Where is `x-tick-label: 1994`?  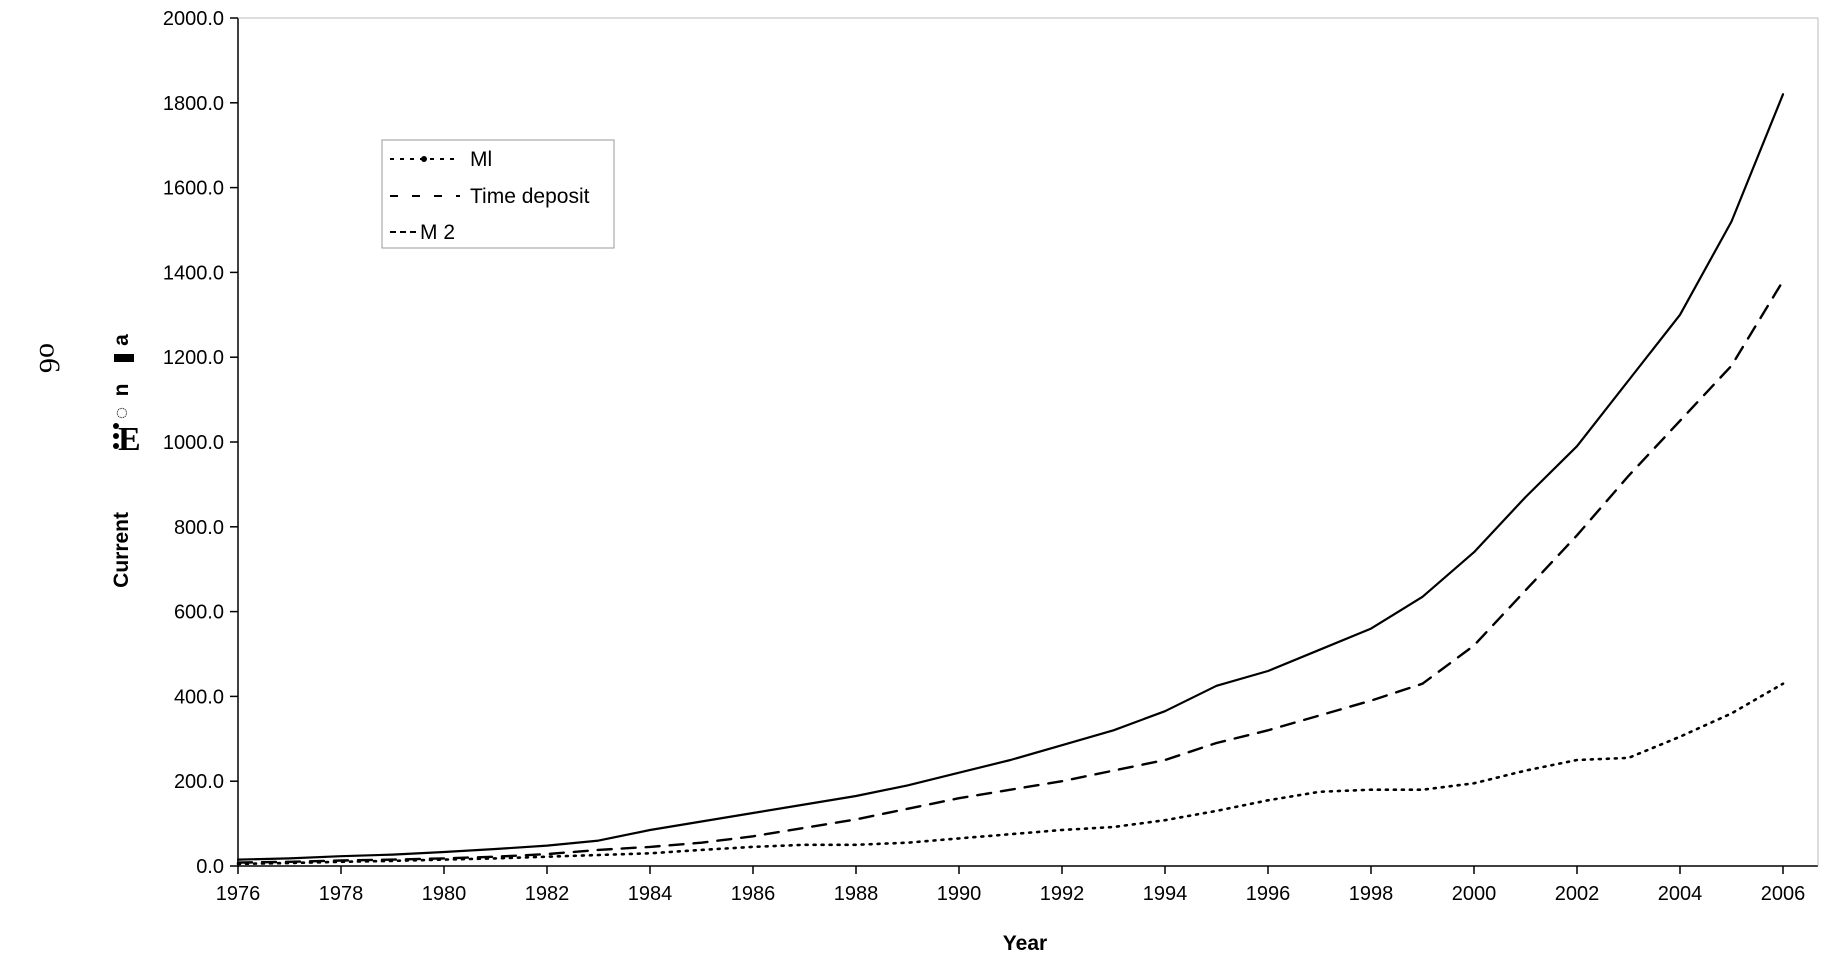 x-tick-label: 1994 is located at coordinates (1165, 894).